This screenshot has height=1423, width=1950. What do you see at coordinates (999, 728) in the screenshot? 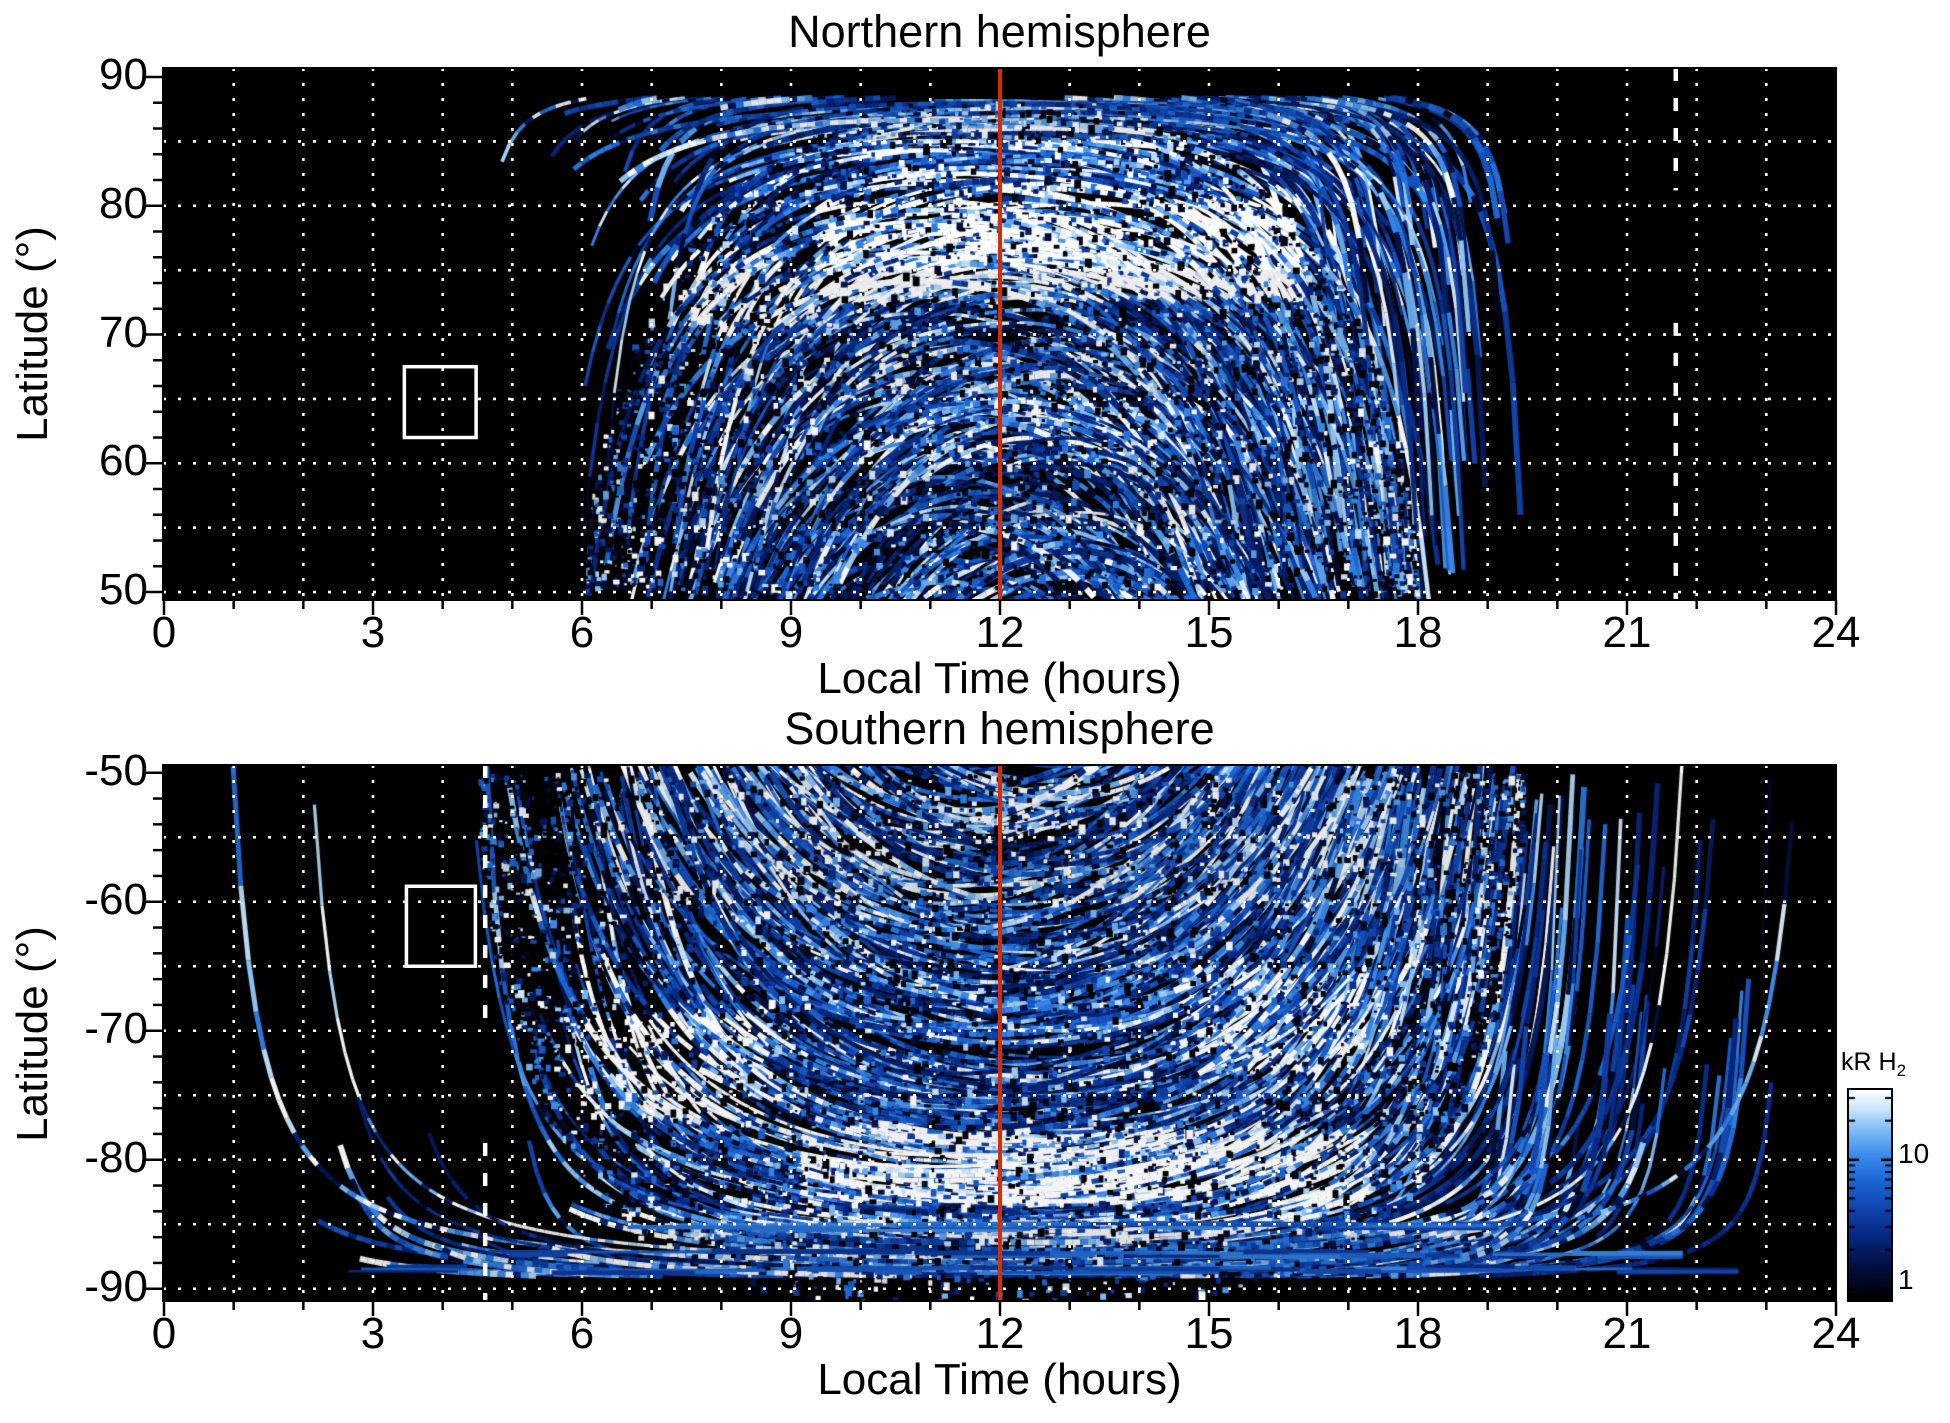
I see `south-panel-title: Southern hemisphere` at bounding box center [999, 728].